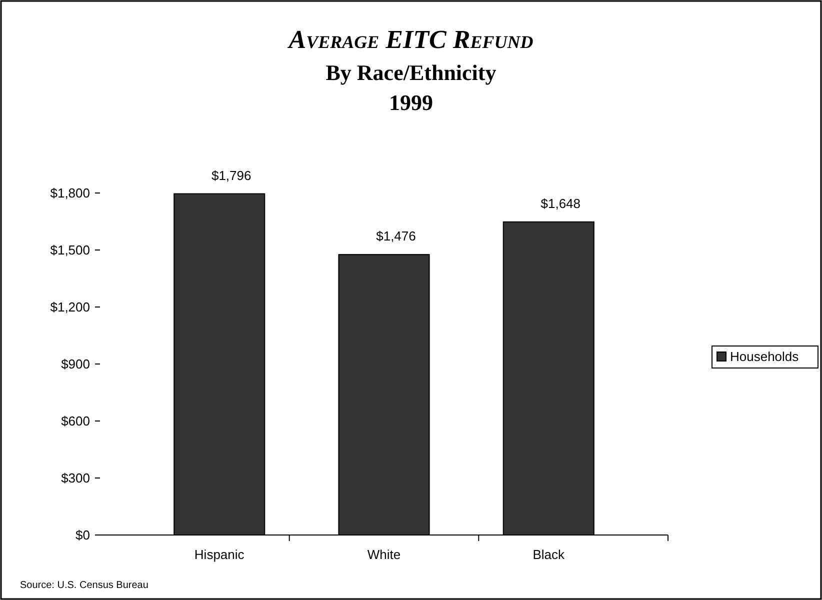 The width and height of the screenshot is (822, 600). I want to click on y-tick-label: $1,500, so click(70, 250).